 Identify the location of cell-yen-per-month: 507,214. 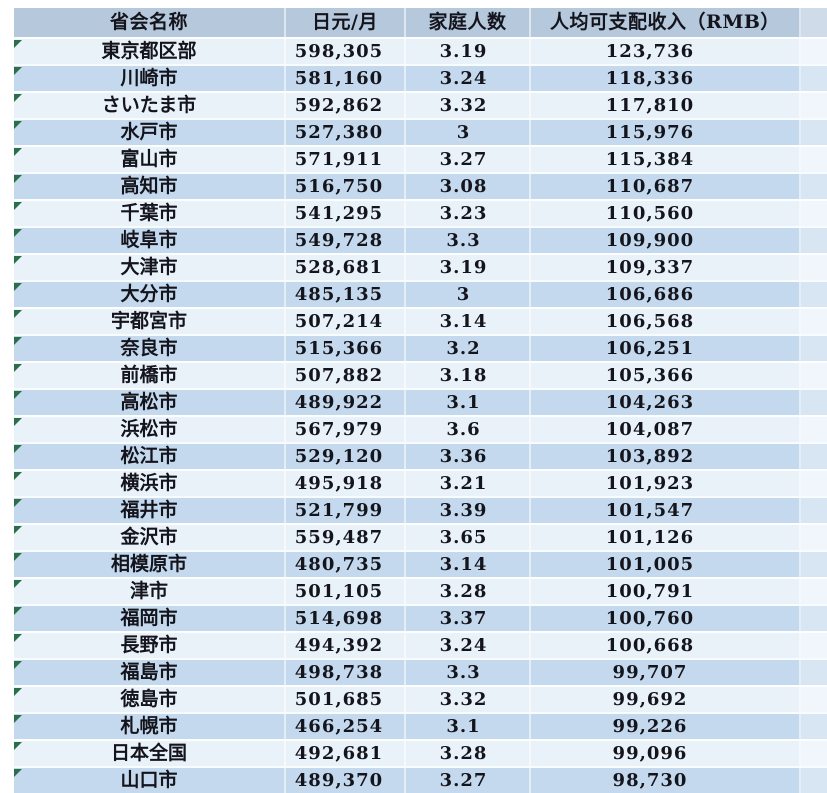
(346, 321).